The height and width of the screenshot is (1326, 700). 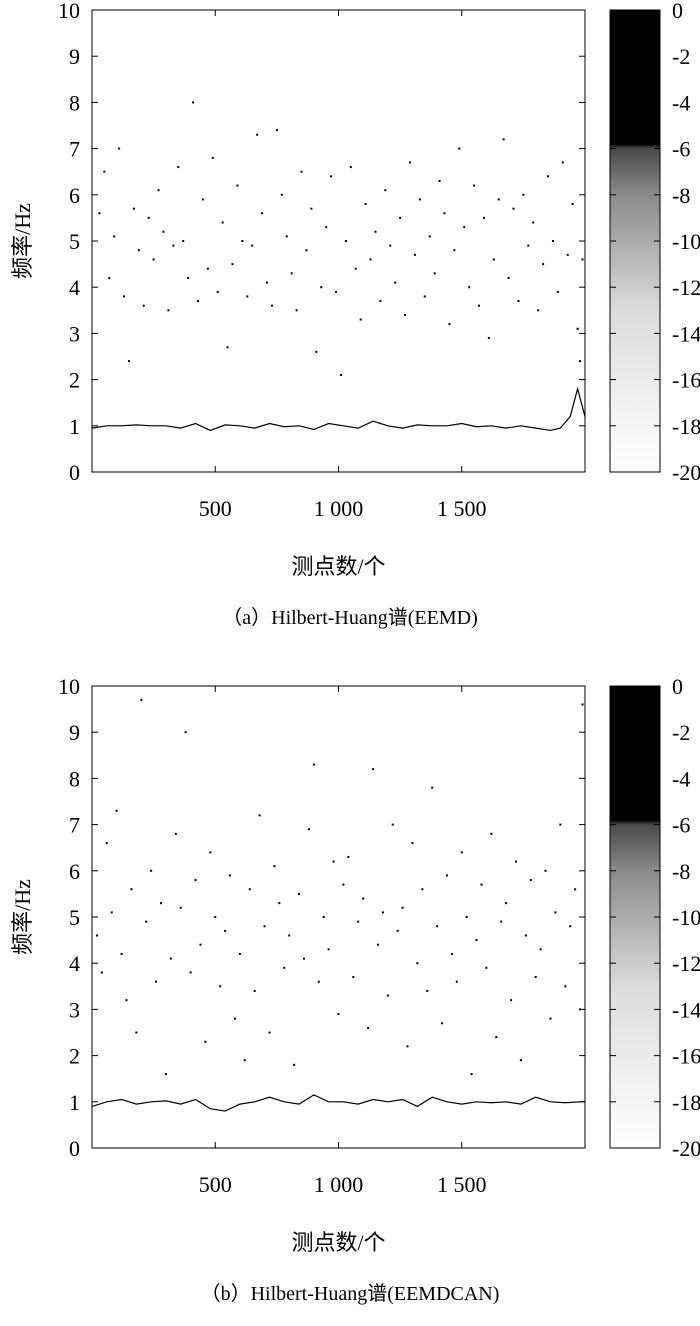 What do you see at coordinates (341, 238) in the screenshot?
I see `scatter-points` at bounding box center [341, 238].